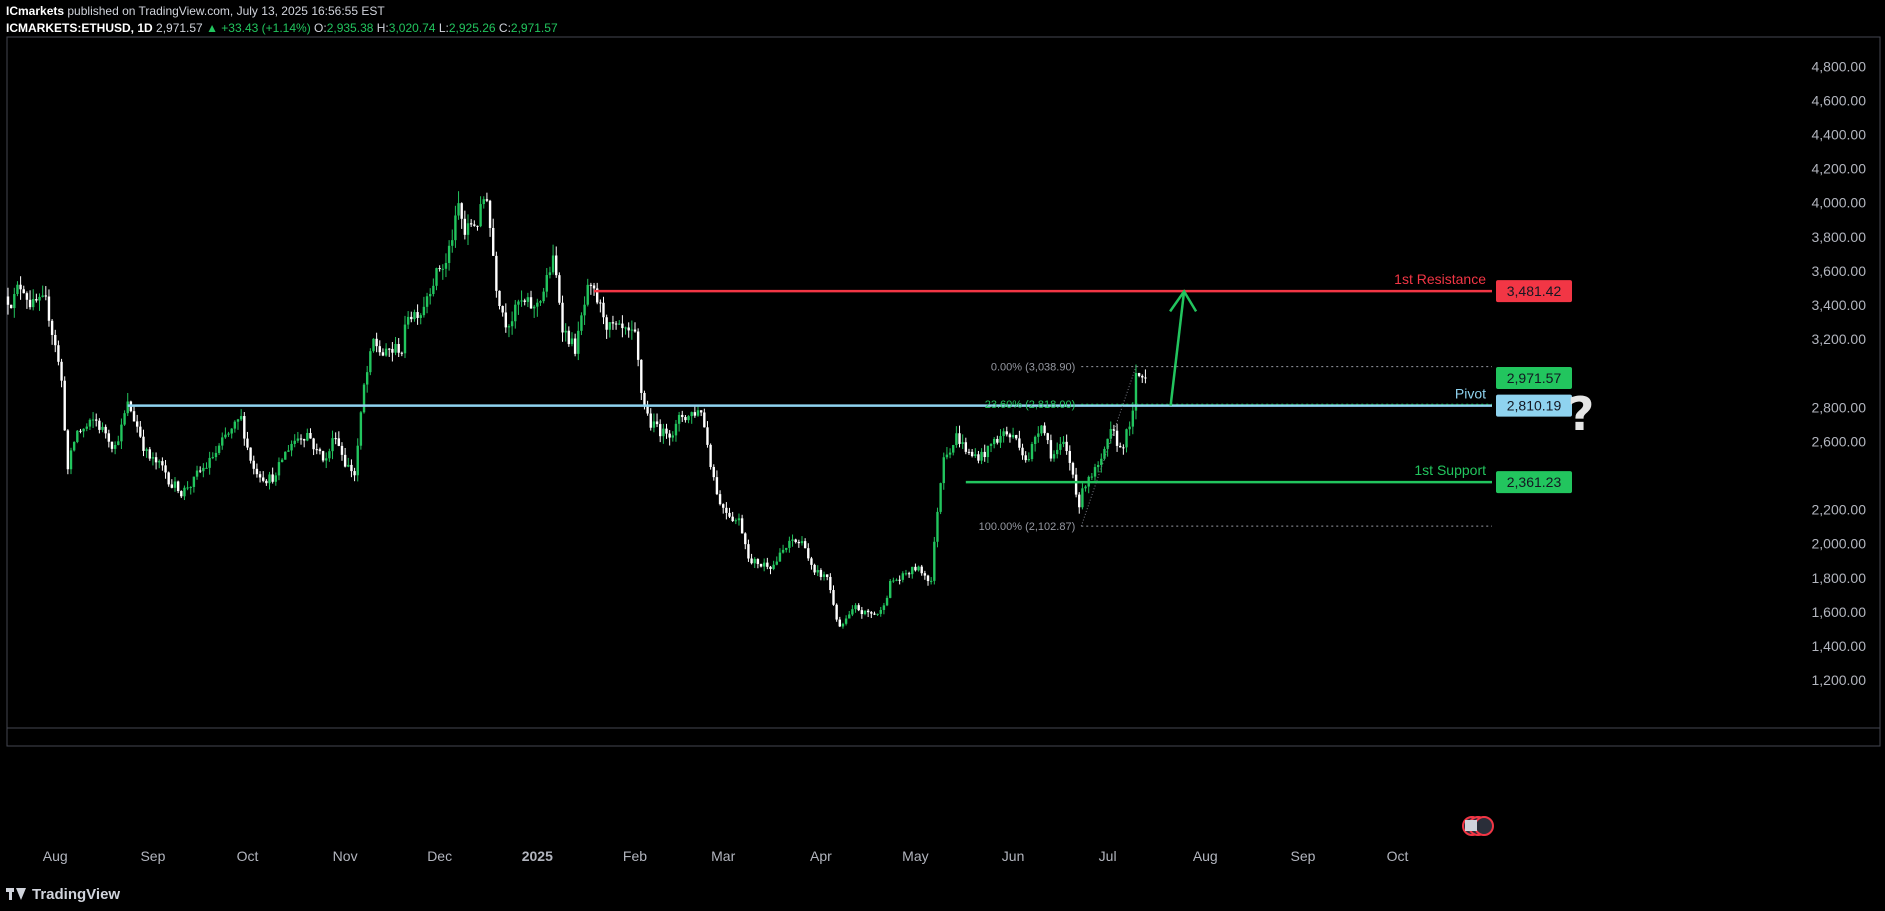 Image resolution: width=1885 pixels, height=911 pixels. I want to click on price-tick-label: 4,800.00, so click(1839, 66).